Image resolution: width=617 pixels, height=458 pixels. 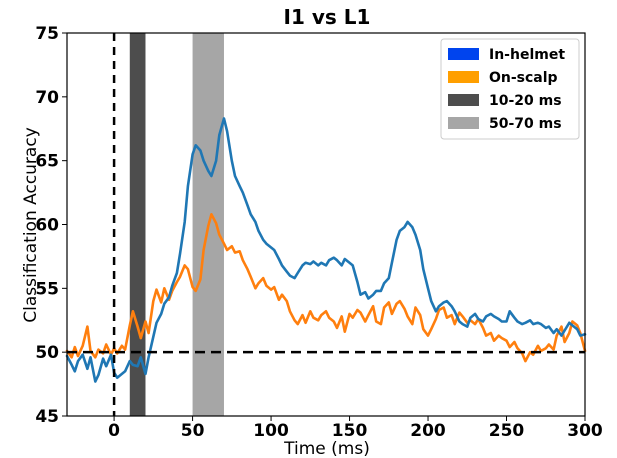 I want to click on x-tick-label-3: 150, so click(x=350, y=431).